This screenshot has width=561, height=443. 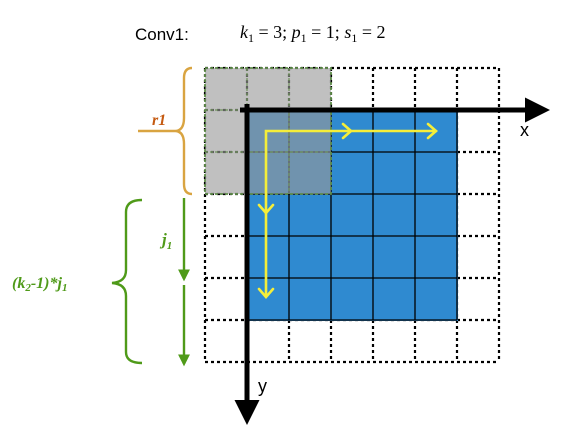 I want to click on r1-brace, so click(x=184, y=131).